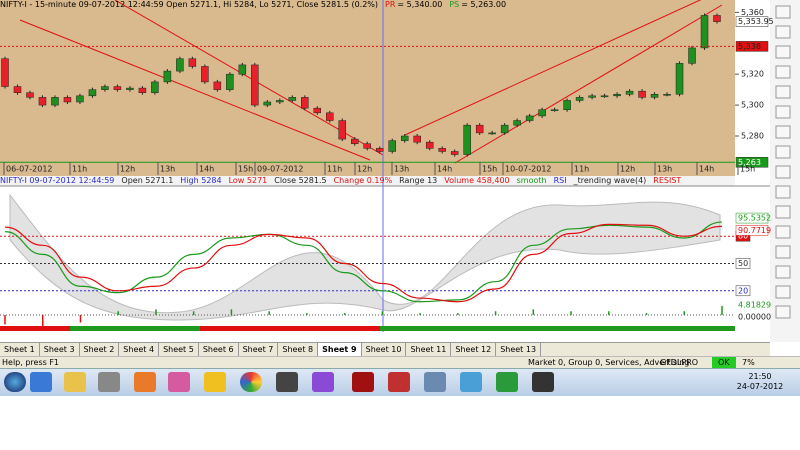 This screenshot has height=450, width=800. Describe the element at coordinates (760, 382) in the screenshot. I see `clock: 21:50 24-07-2012` at that location.